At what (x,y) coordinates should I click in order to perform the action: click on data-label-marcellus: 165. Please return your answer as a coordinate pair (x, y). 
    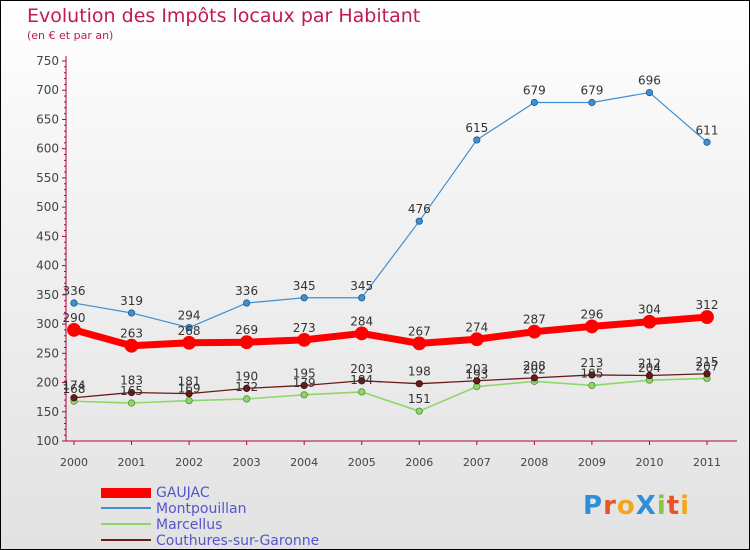
    Looking at the image, I should click on (131, 391).